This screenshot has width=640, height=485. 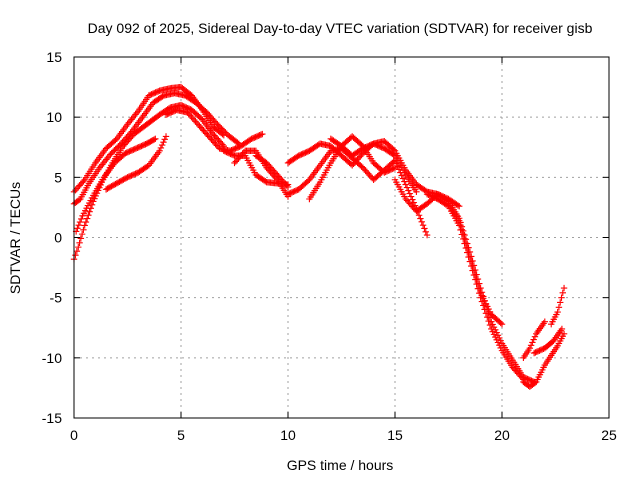 What do you see at coordinates (15, 238) in the screenshot?
I see `y-axis-label: SDTVAR / TECUs` at bounding box center [15, 238].